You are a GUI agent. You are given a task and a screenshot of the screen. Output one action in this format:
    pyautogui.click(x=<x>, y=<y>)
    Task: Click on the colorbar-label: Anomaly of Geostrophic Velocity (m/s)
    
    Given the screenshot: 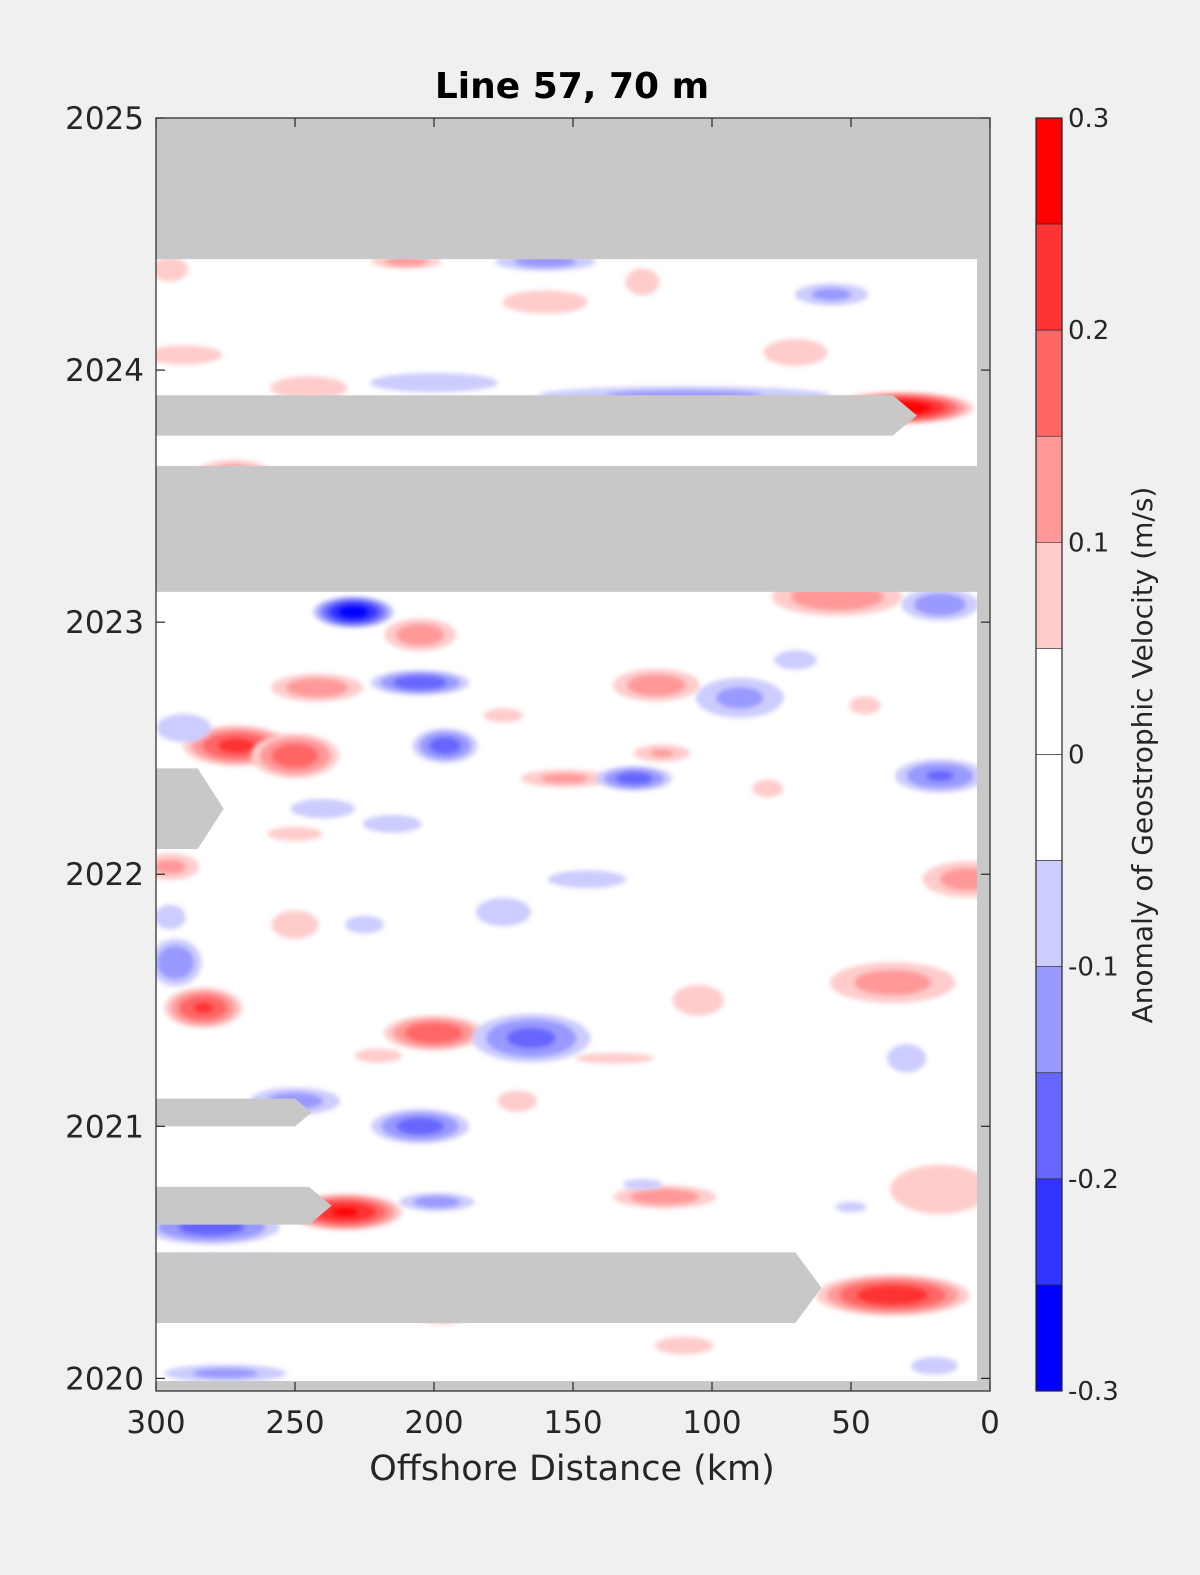 What is the action you would take?
    pyautogui.click(x=1142, y=755)
    